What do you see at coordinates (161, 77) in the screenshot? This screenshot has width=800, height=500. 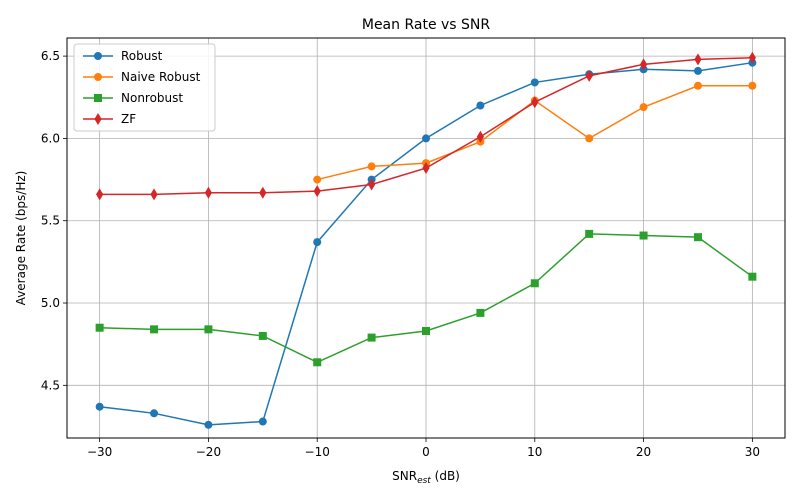 I see `legend-label-naive-robust: Naive Robust` at bounding box center [161, 77].